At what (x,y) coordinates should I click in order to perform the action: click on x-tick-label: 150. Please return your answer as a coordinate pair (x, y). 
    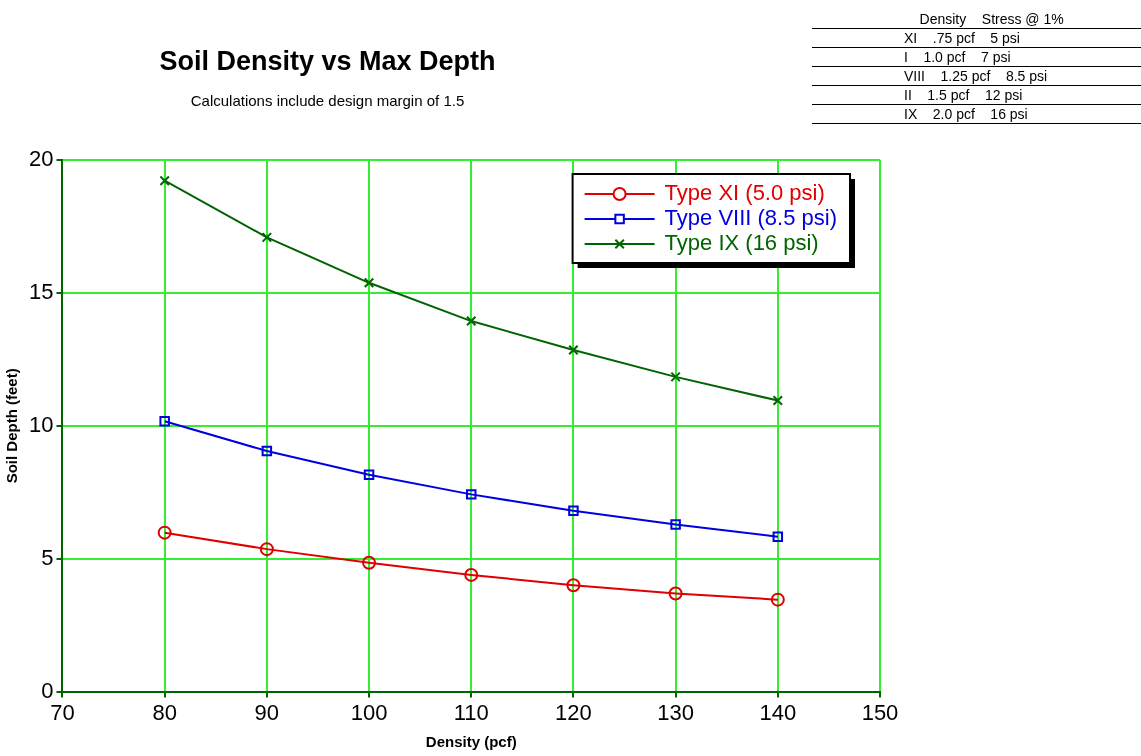
    Looking at the image, I should click on (880, 712).